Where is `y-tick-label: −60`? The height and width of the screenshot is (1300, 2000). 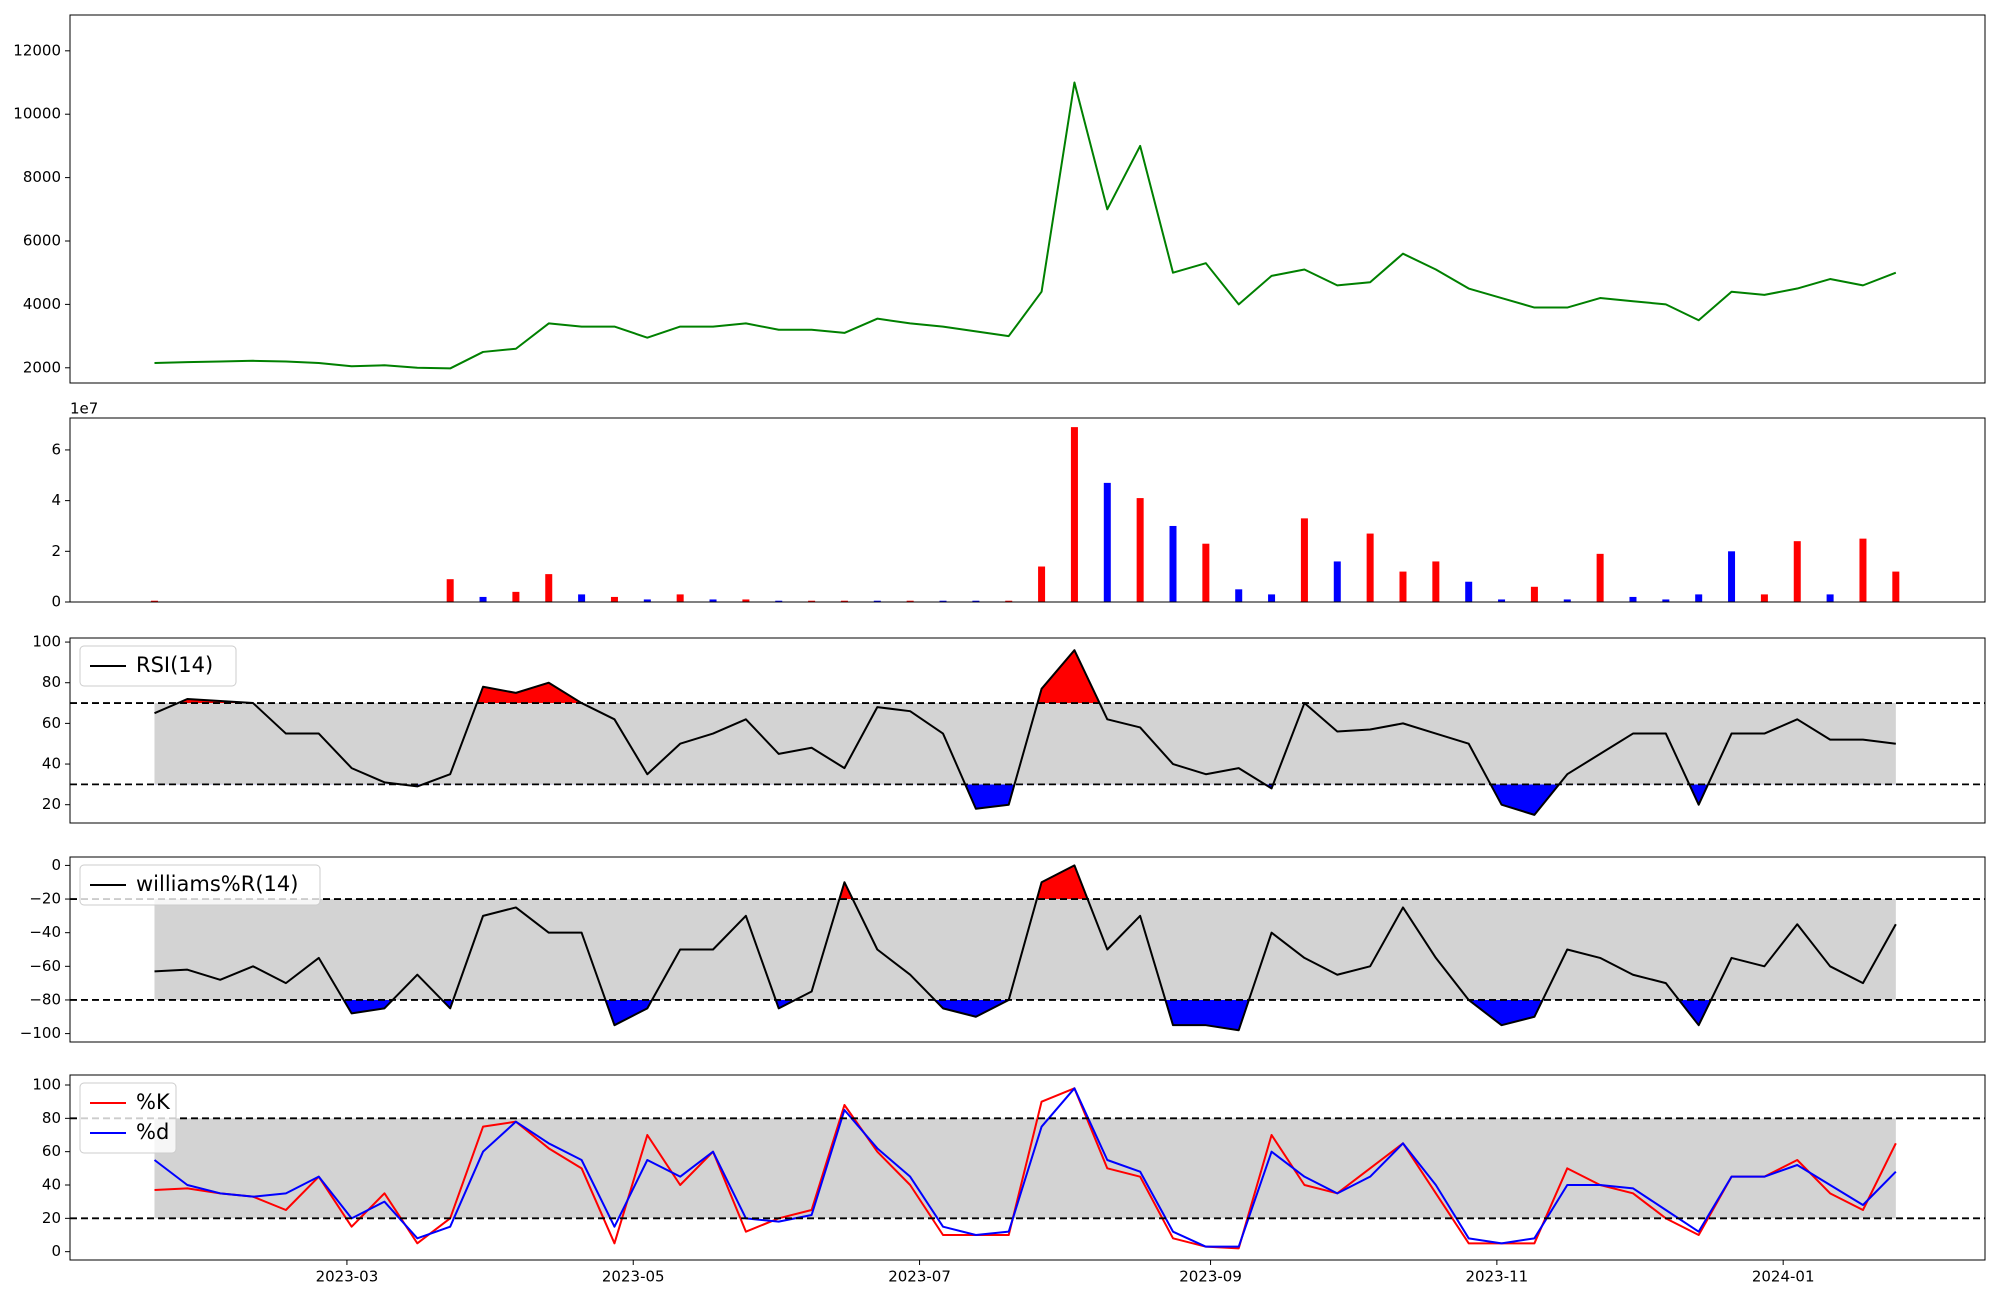 y-tick-label: −60 is located at coordinates (45, 966).